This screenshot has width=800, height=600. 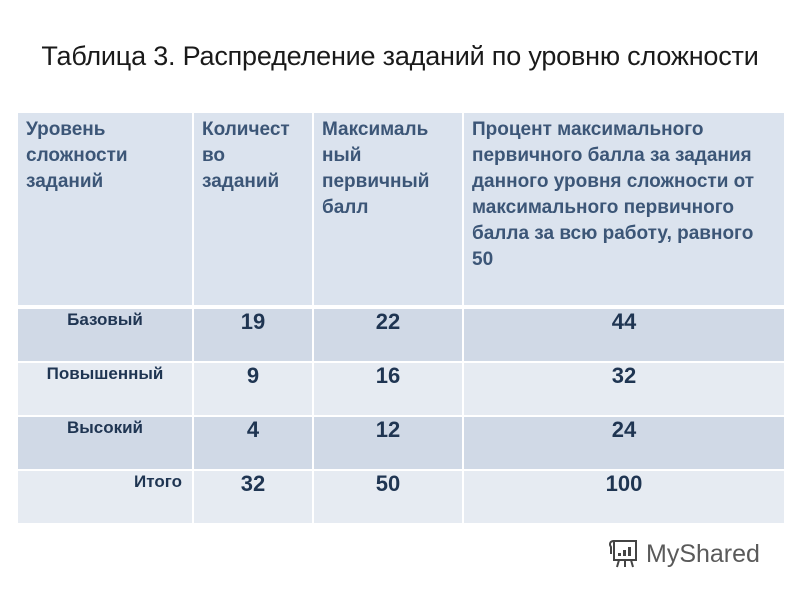 I want to click on table-row: Высокий 4 12 24, so click(x=401, y=443).